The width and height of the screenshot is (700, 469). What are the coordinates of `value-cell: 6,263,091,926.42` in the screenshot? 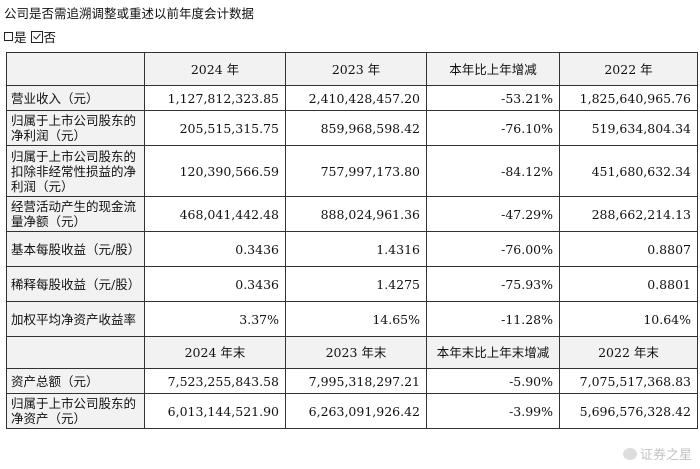 It's located at (356, 411).